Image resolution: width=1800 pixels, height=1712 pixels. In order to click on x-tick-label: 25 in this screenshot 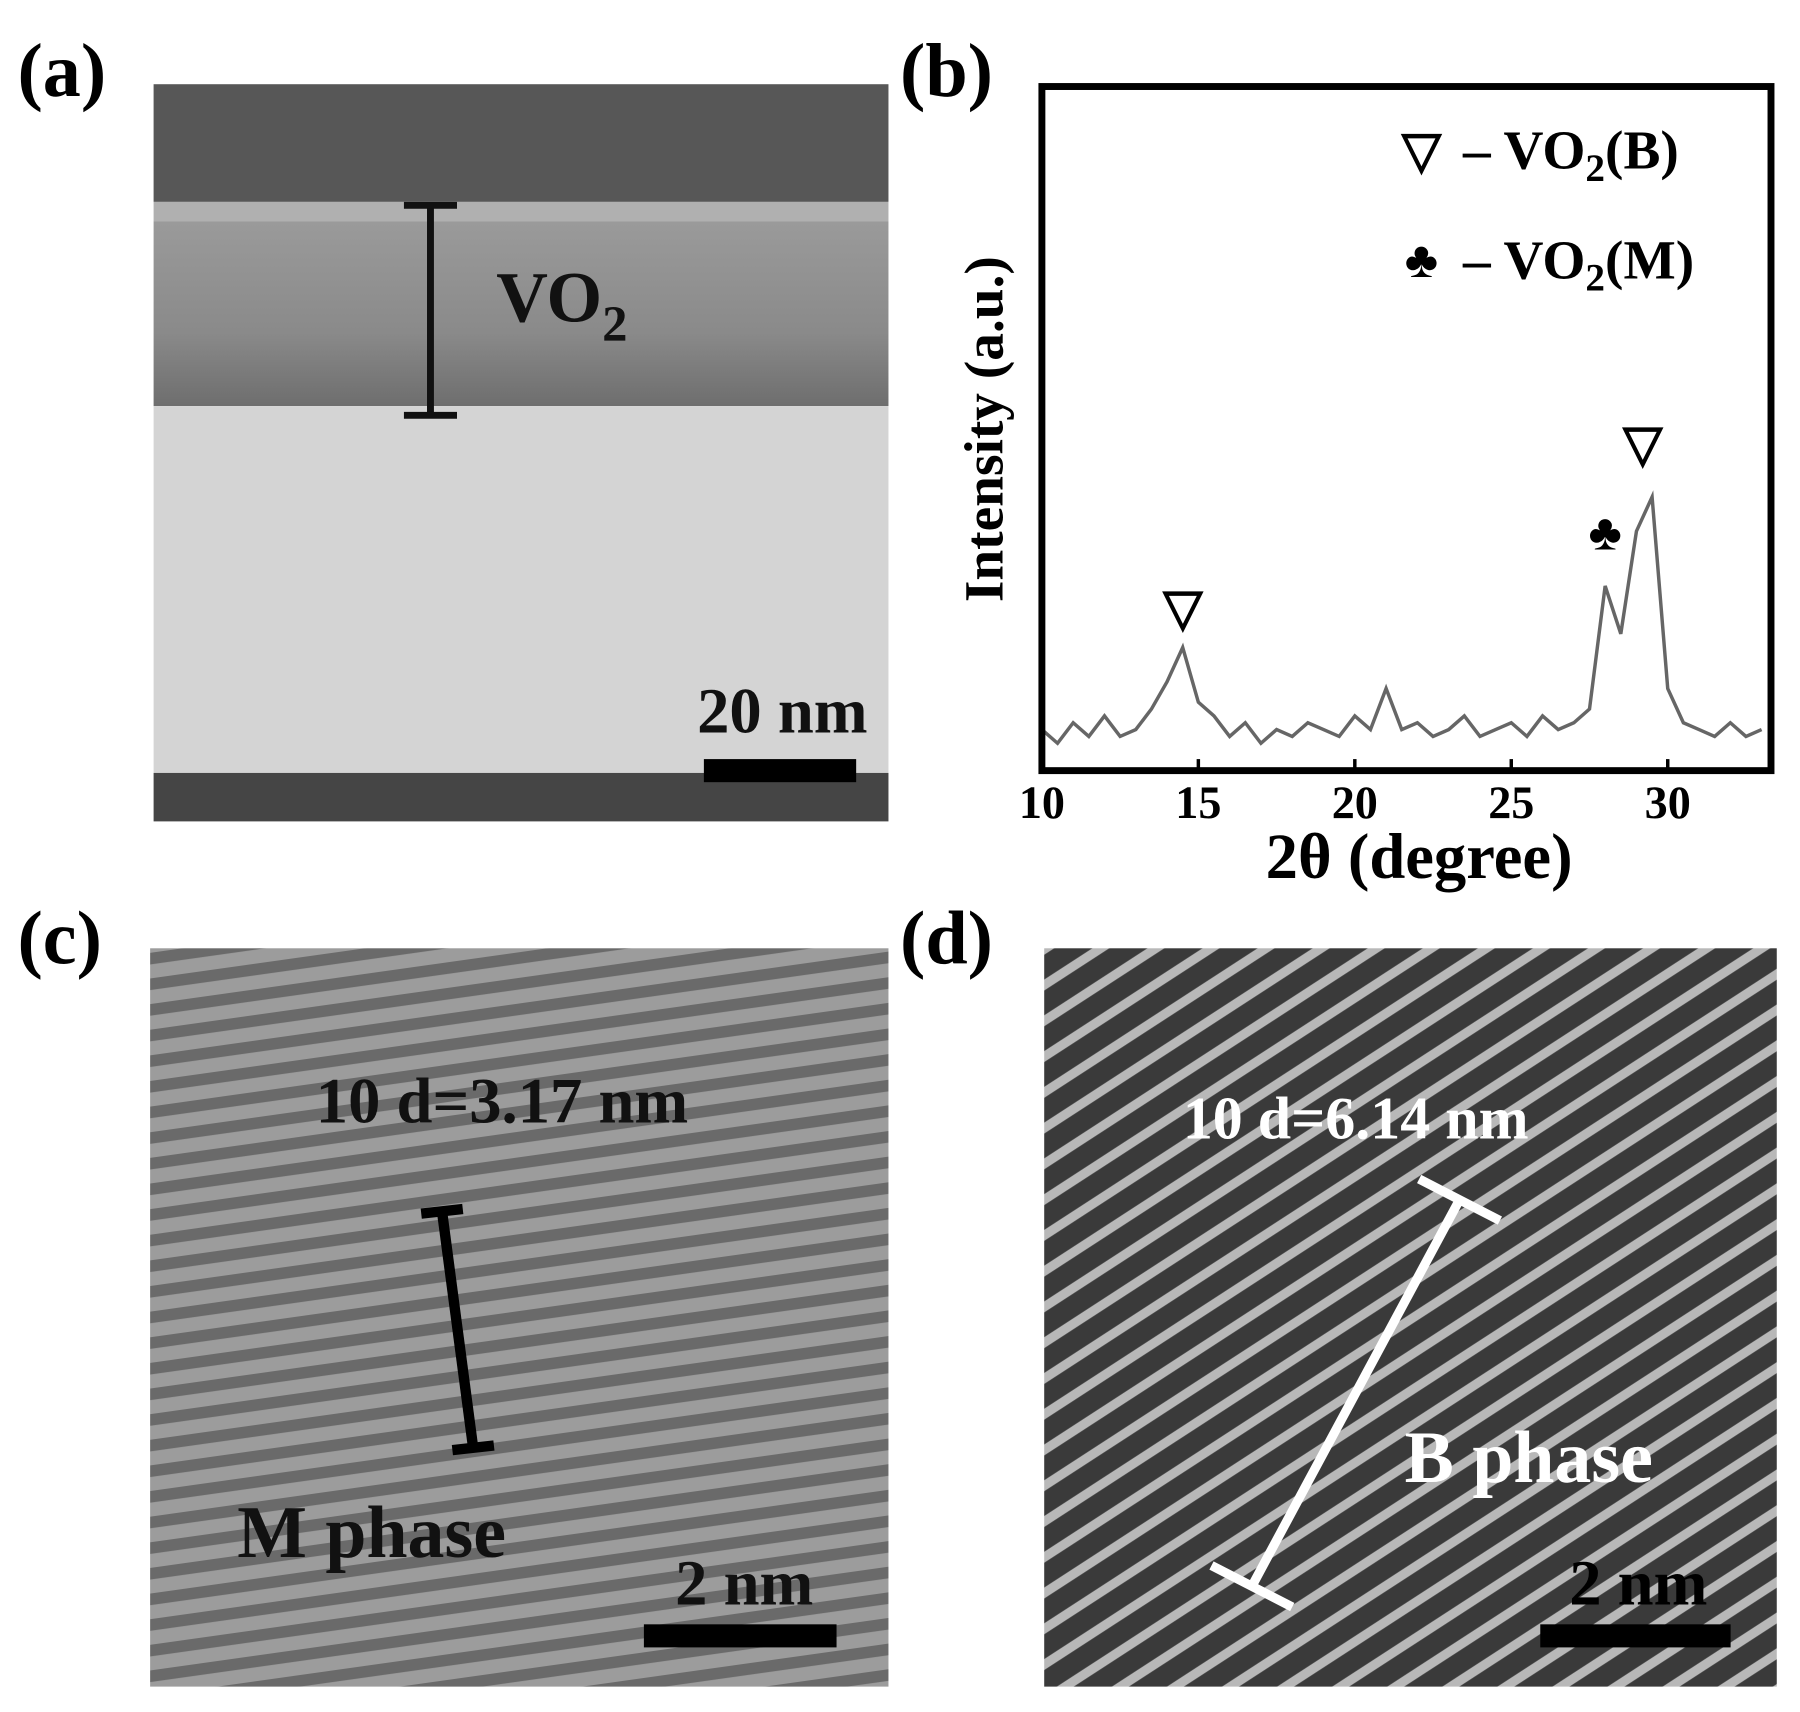, I will do `click(1511, 802)`.